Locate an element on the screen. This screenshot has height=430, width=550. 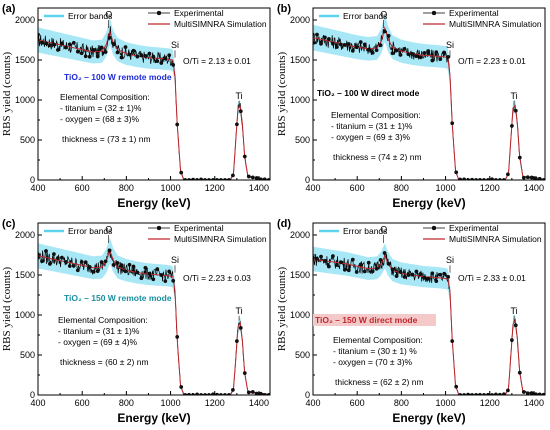
titanium-fraction: - titanium = (30 ± 1) % is located at coordinates (375, 351).